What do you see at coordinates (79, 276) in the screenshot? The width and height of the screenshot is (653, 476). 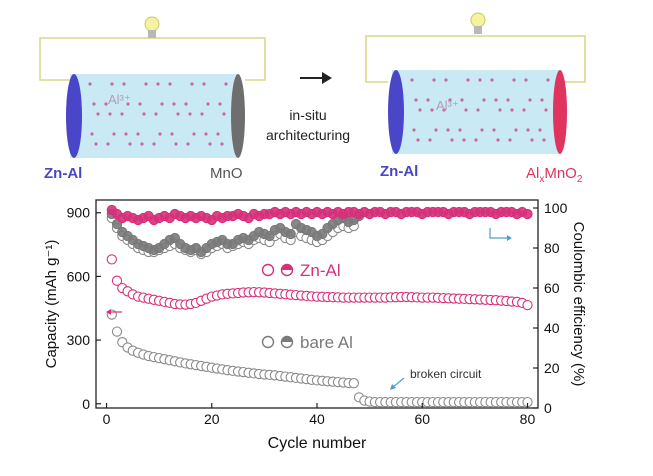 I see `y-left-tick-label: 600` at bounding box center [79, 276].